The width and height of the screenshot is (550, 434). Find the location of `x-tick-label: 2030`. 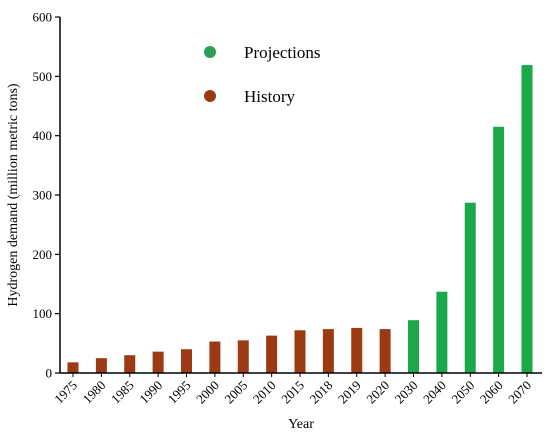

x-tick-label: 2030 is located at coordinates (406, 392).